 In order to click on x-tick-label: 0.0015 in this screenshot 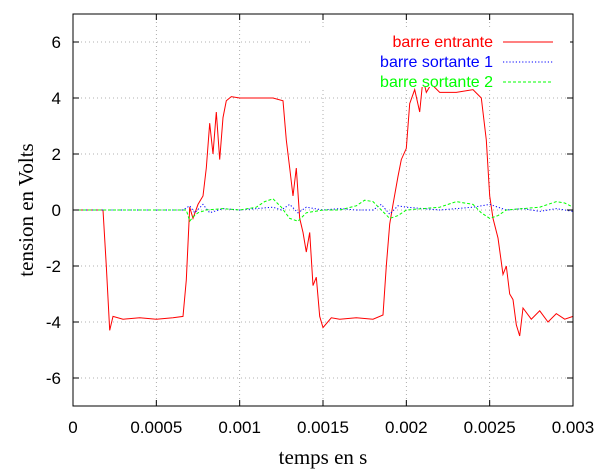, I will do `click(323, 427)`.